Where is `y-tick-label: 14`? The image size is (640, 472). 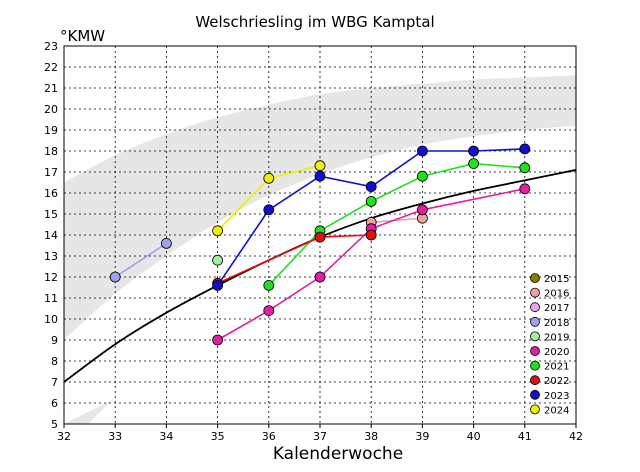 y-tick-label: 14 is located at coordinates (51, 235).